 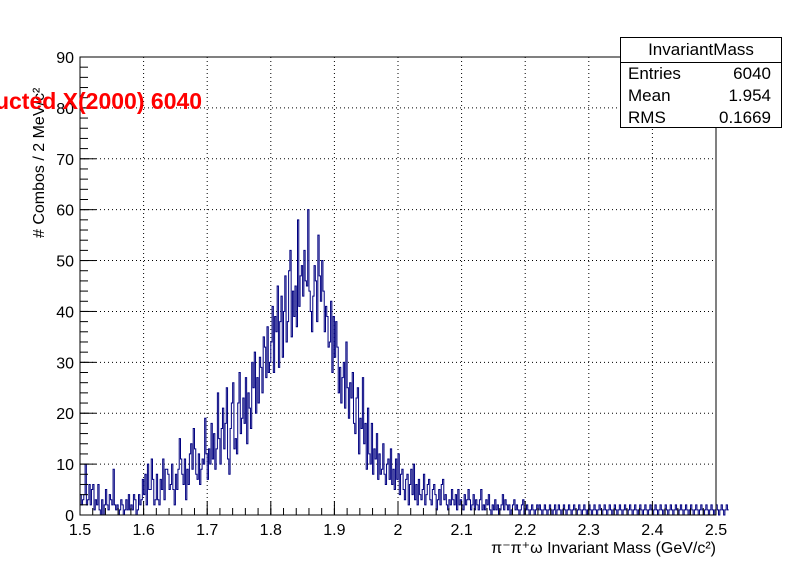 I want to click on x-tick-label: 2.5, so click(x=716, y=530).